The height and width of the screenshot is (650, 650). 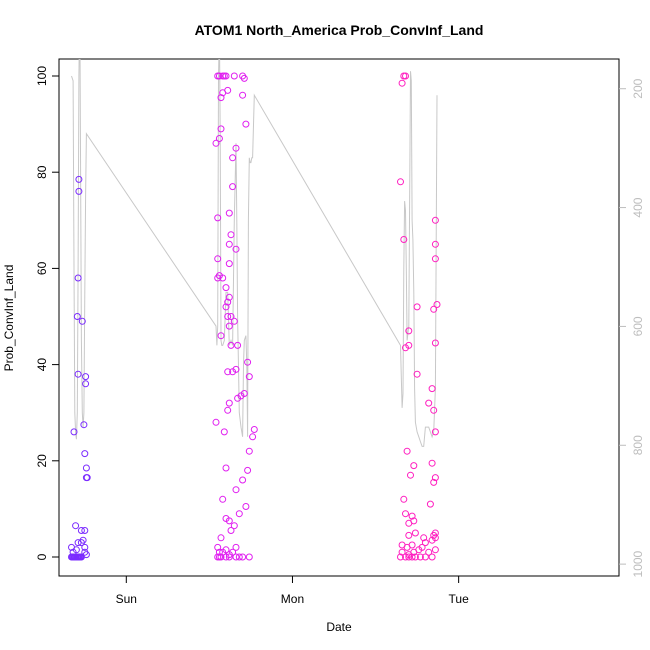 I want to click on y-tick-label: 60, so click(x=42, y=268).